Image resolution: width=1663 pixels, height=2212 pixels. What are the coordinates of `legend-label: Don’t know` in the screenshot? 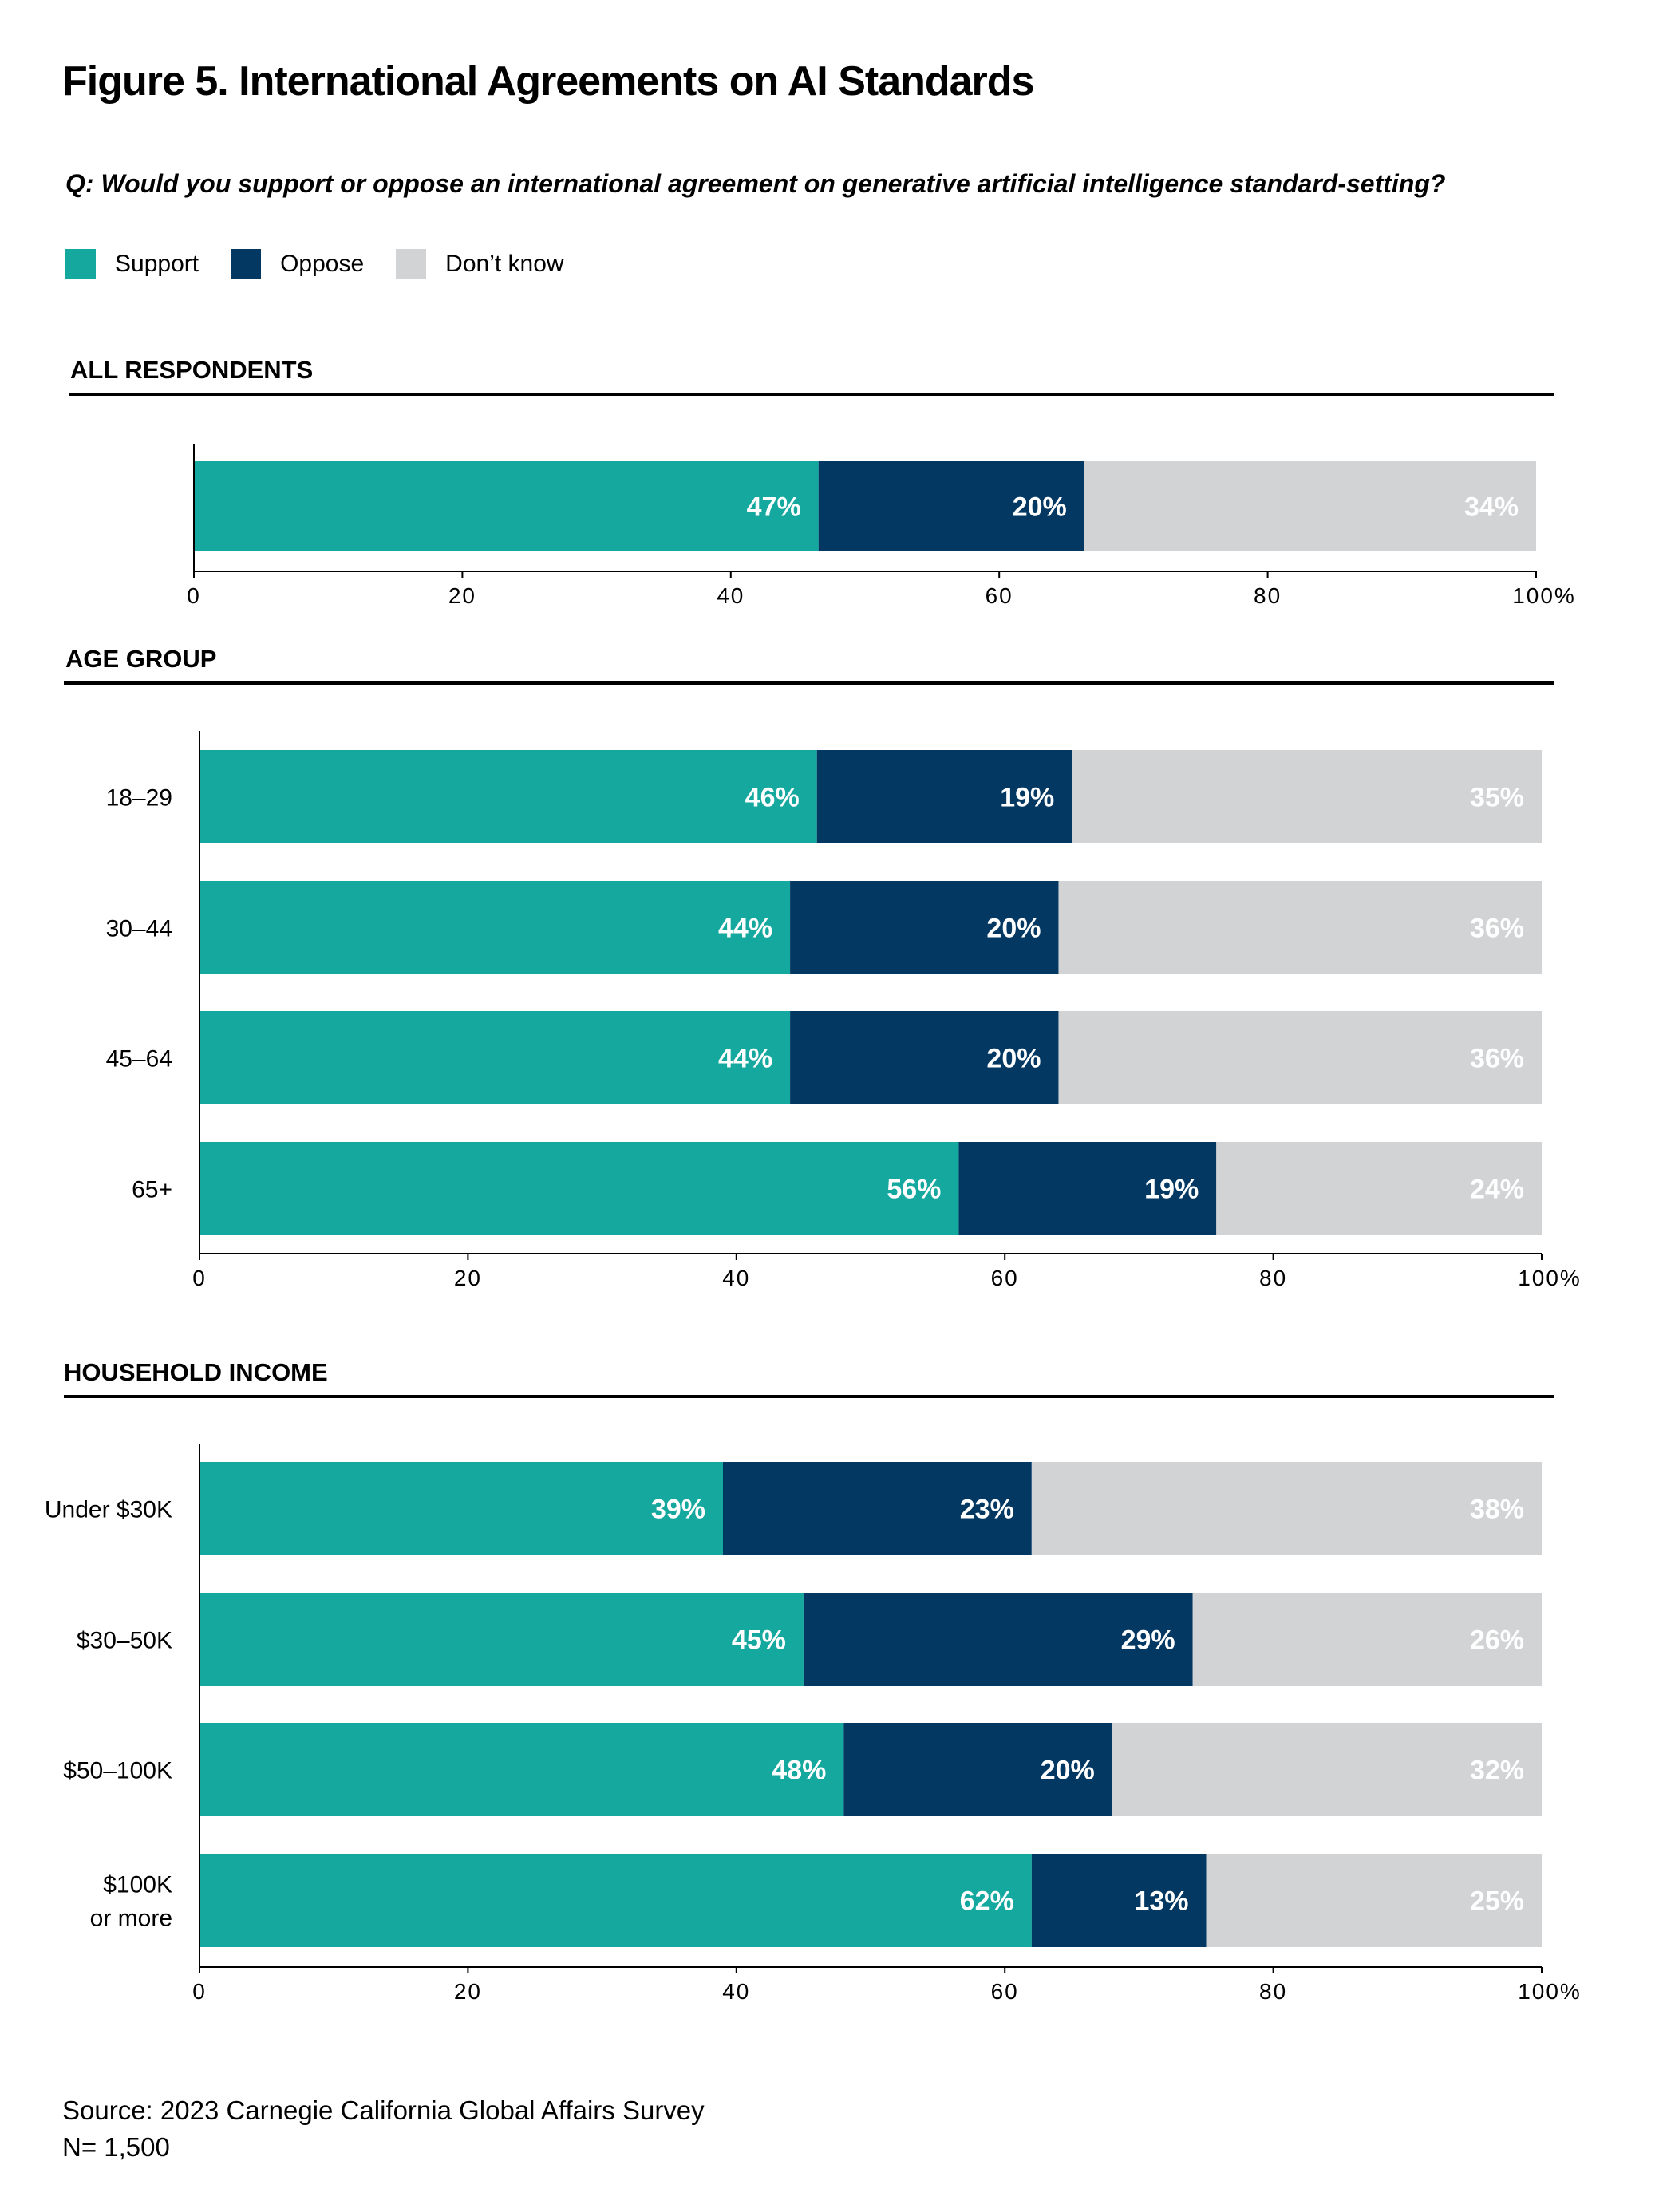 It's located at (505, 264).